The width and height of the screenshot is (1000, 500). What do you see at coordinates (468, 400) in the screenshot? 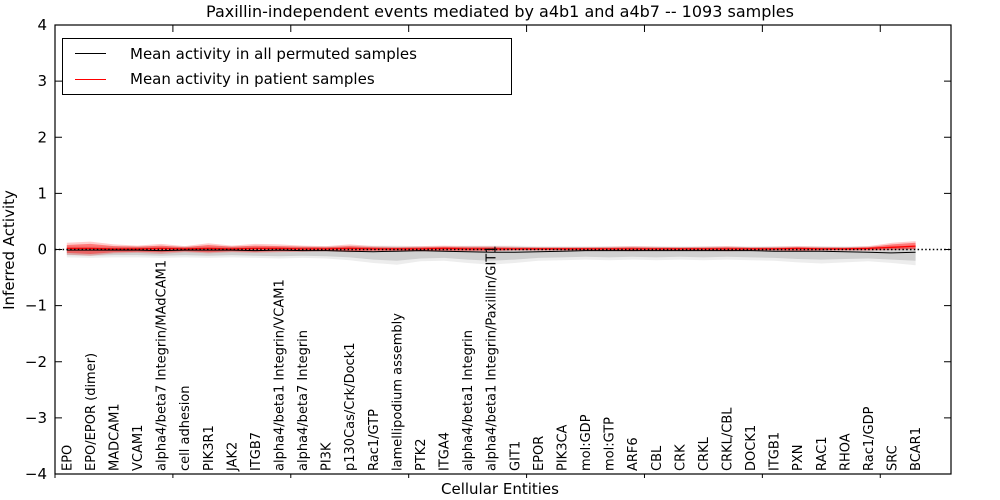
I see `category-label: alpha4/beta1 Integrin` at bounding box center [468, 400].